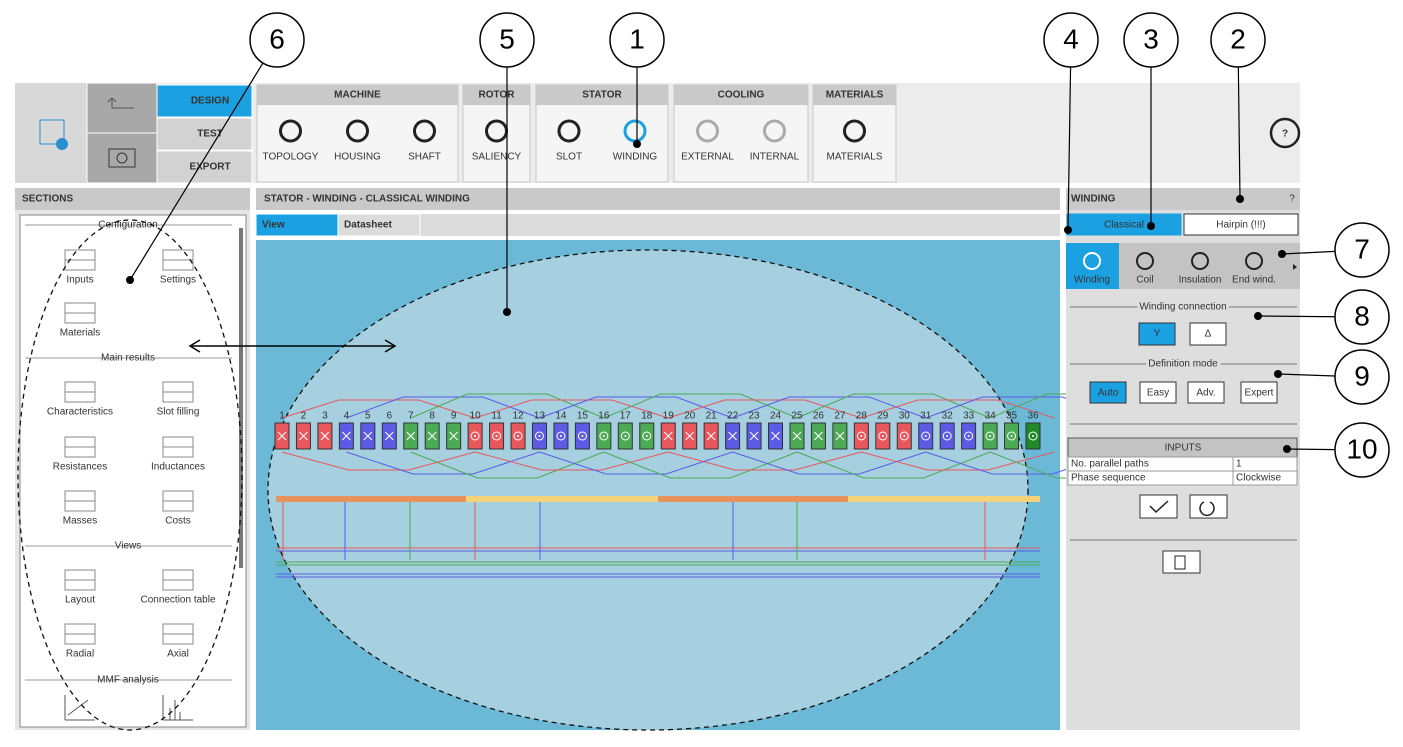  What do you see at coordinates (1200, 280) in the screenshot?
I see `tab-label: Insulation` at bounding box center [1200, 280].